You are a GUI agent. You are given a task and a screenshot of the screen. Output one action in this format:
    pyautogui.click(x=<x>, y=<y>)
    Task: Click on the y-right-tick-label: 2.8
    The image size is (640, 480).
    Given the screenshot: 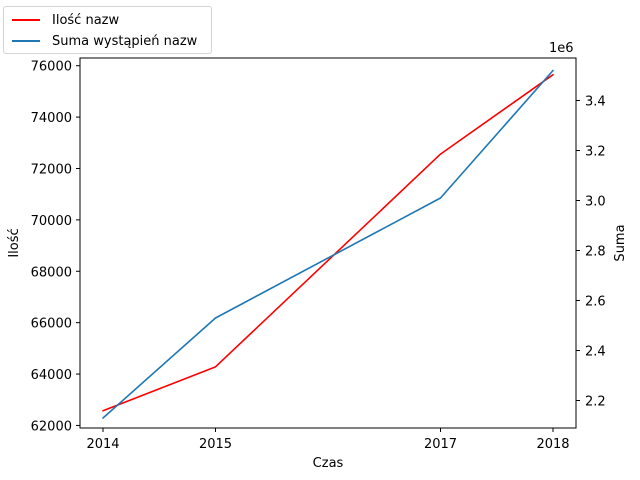 What is the action you would take?
    pyautogui.click(x=595, y=252)
    